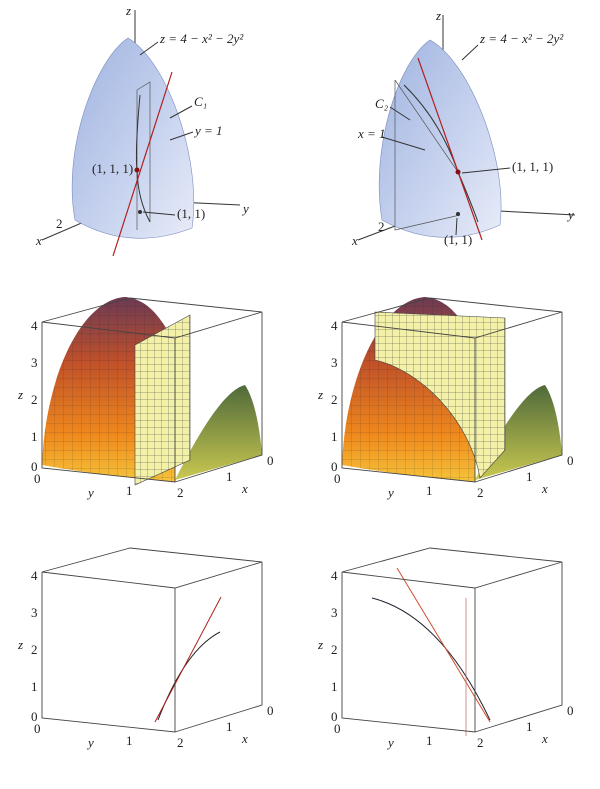 Image resolution: width=600 pixels, height=789 pixels. I want to click on surface, so click(218, 432).